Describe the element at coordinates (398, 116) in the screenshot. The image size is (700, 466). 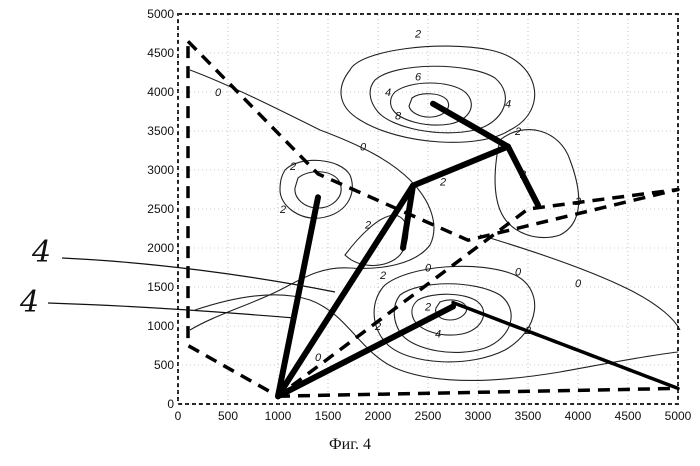
I see `contour-level-label: 8` at that location.